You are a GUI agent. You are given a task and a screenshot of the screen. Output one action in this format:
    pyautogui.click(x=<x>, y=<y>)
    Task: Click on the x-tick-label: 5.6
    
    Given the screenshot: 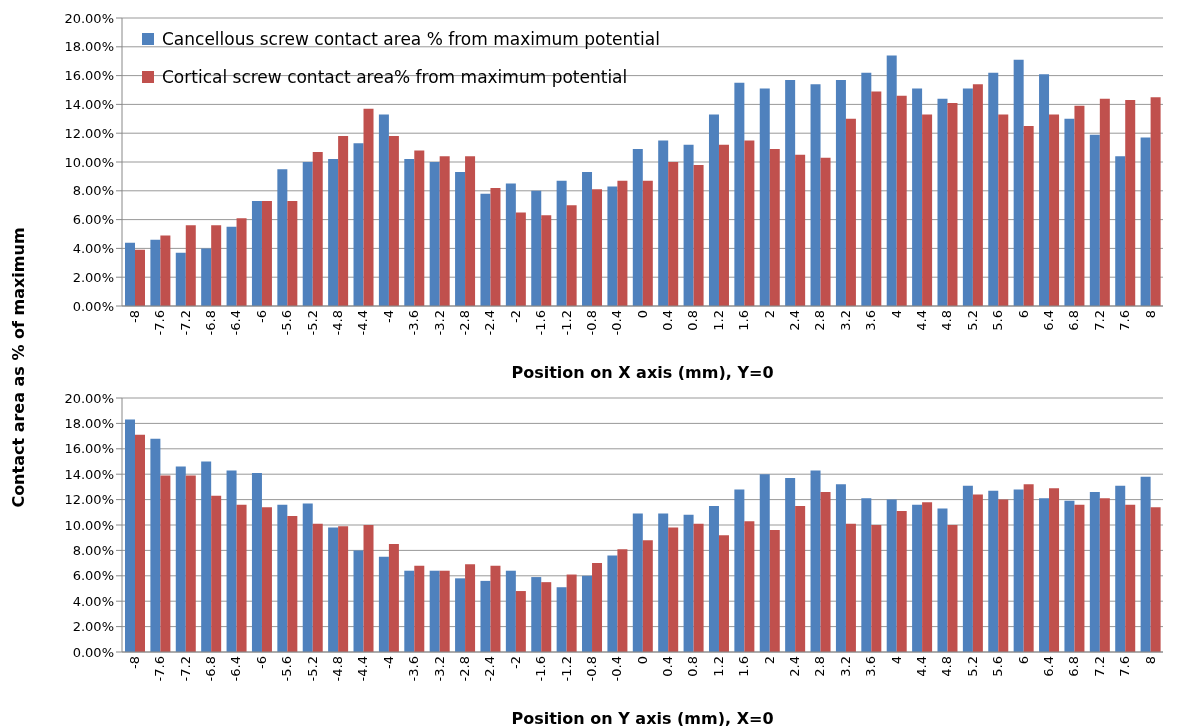 What is the action you would take?
    pyautogui.click(x=998, y=666)
    